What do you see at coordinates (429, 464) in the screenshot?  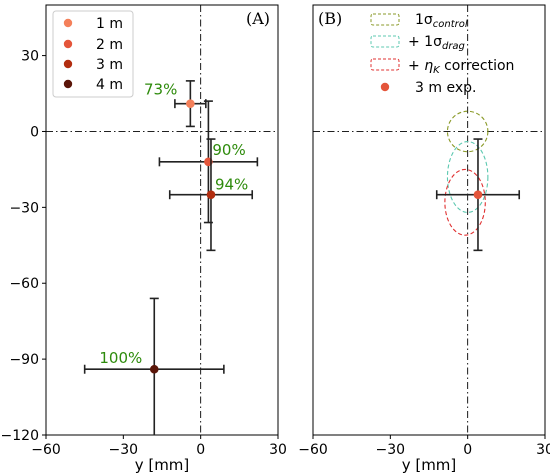 I see `panel-b-xlabel: y [mm]` at bounding box center [429, 464].